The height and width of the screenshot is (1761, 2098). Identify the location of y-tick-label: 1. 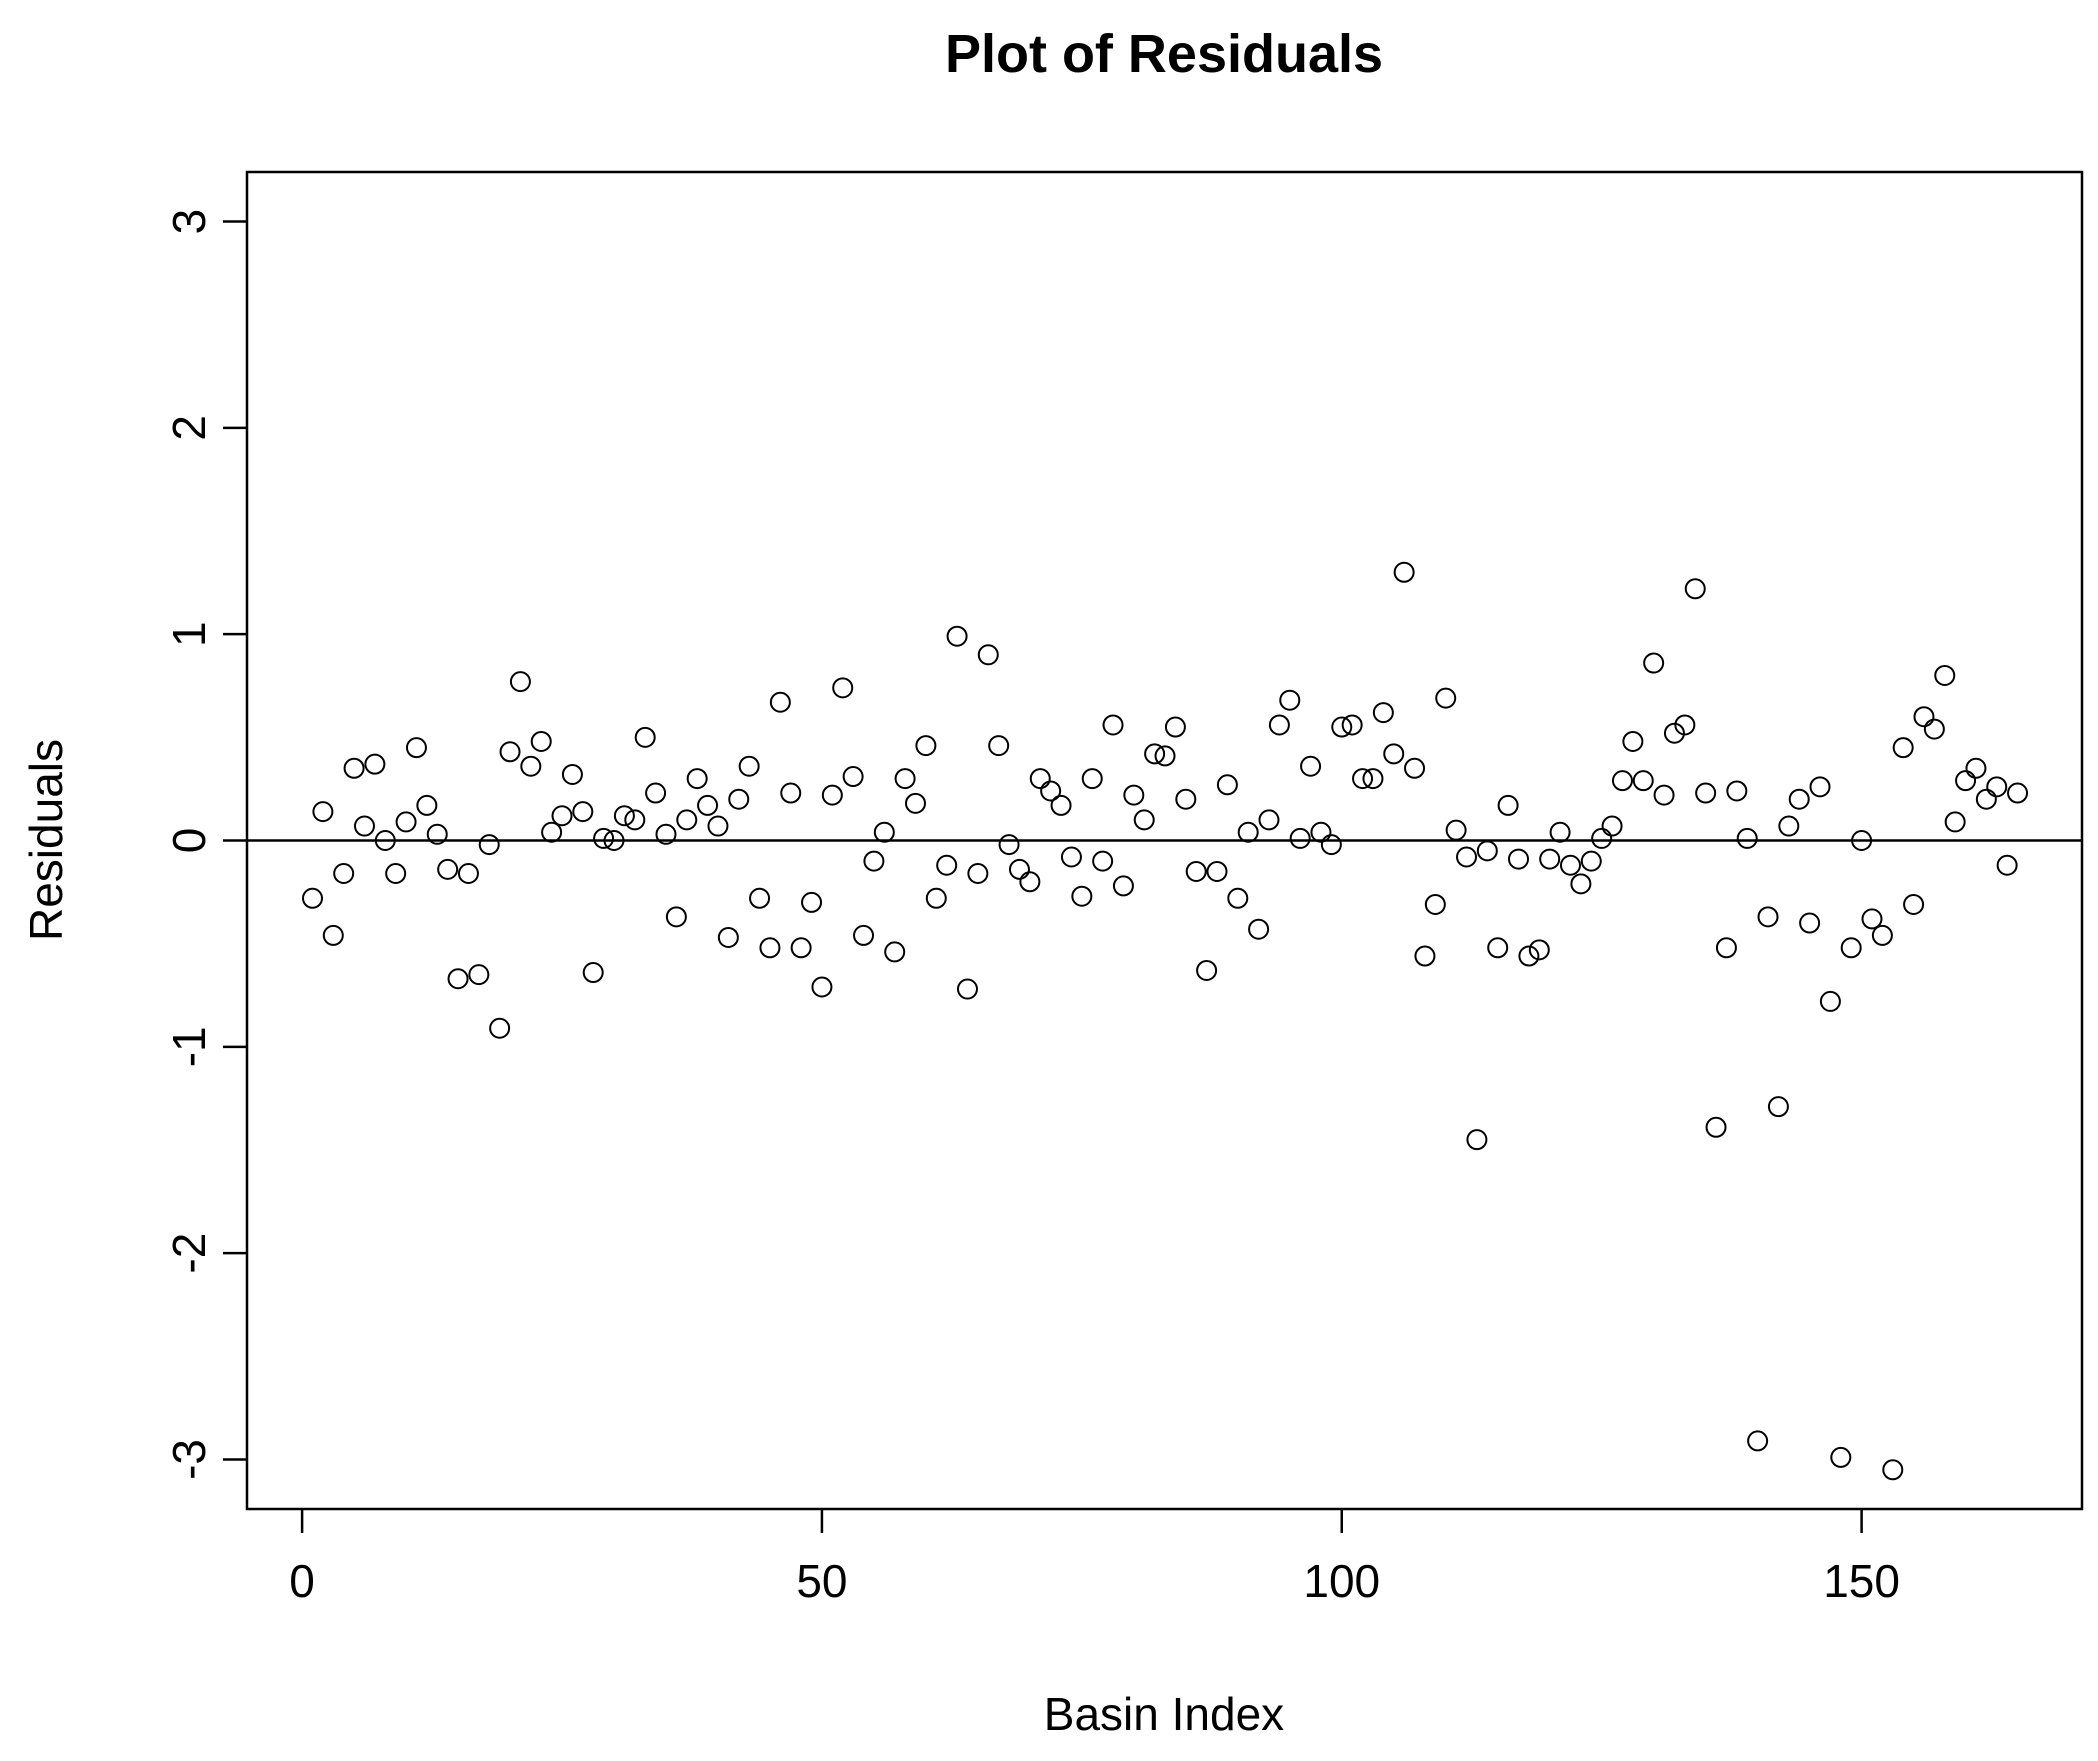
(189, 634).